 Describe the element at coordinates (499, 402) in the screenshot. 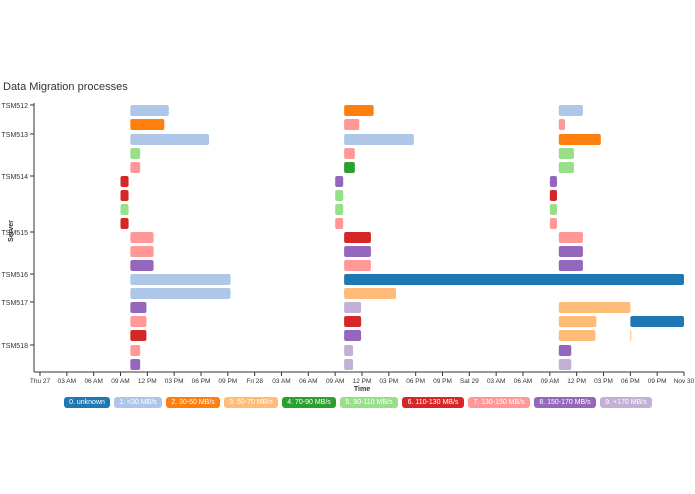

I see `legend-item: 7. 130-150 MB/s` at that location.